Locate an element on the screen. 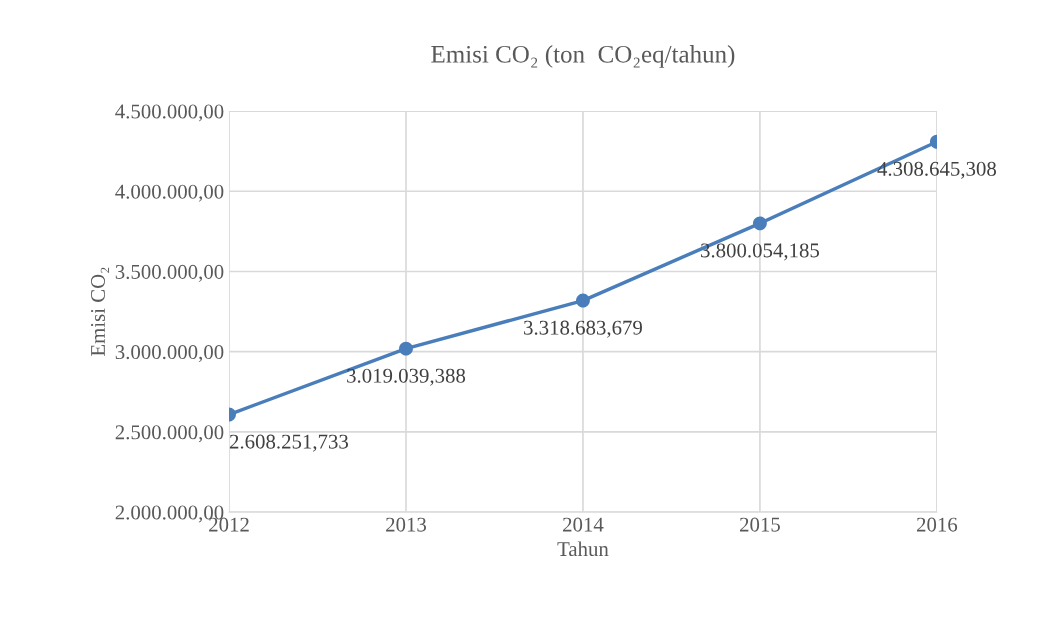 The height and width of the screenshot is (617, 1041). x-tick-label: 2015 is located at coordinates (760, 524).